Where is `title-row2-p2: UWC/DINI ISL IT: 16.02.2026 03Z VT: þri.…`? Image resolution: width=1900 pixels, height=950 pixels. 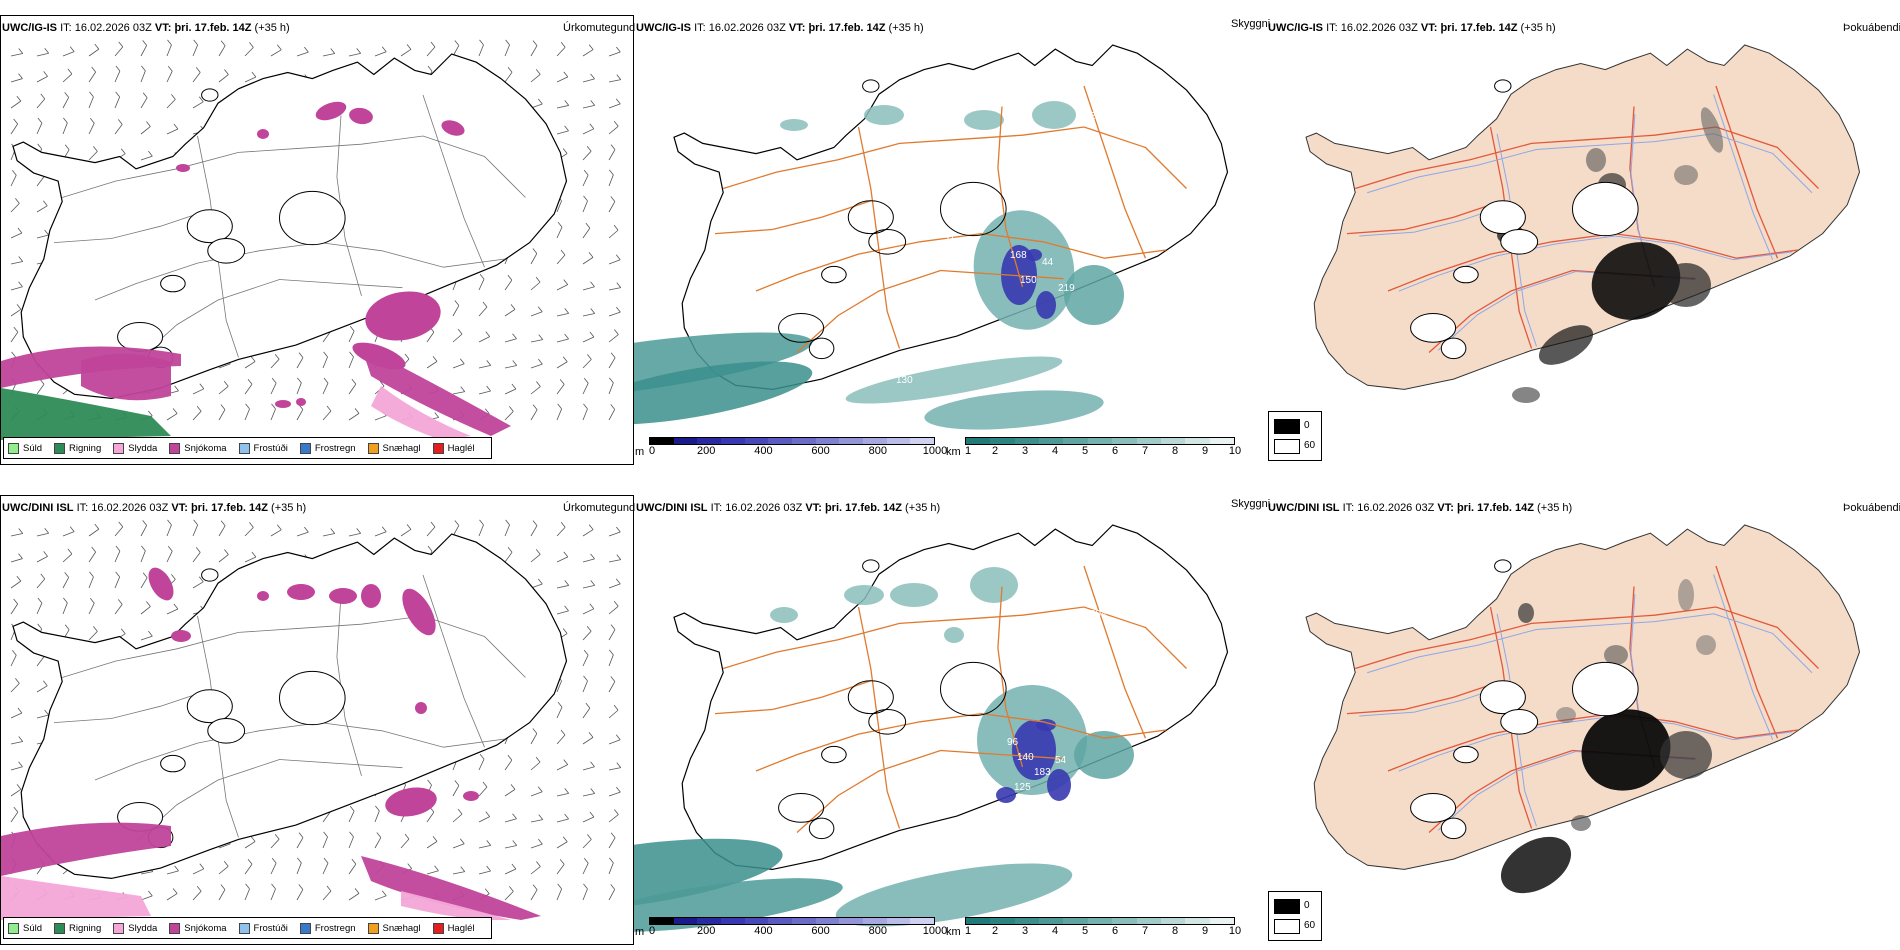 title-row2-p2: UWC/DINI ISL IT: 16.02.2026 03Z VT: þri.… is located at coordinates (788, 508).